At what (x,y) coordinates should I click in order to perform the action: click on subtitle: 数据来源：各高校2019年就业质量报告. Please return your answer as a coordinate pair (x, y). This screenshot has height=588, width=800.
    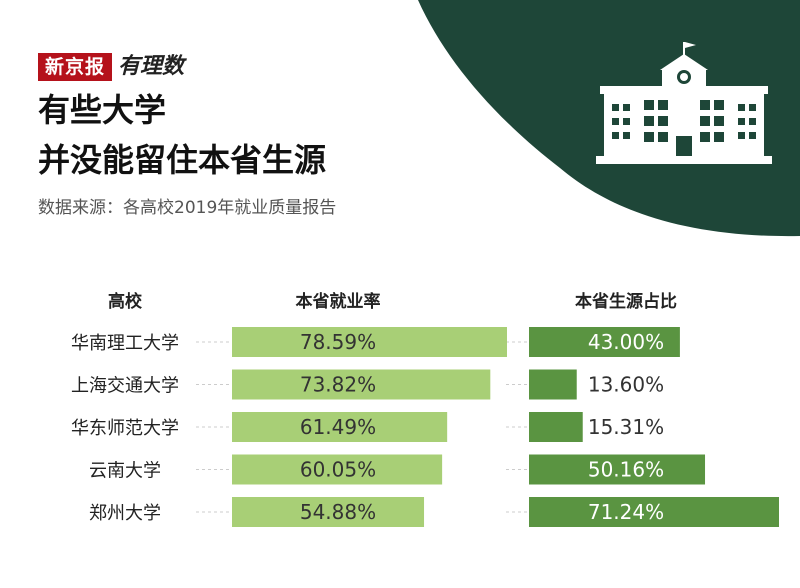
    Looking at the image, I should click on (187, 208).